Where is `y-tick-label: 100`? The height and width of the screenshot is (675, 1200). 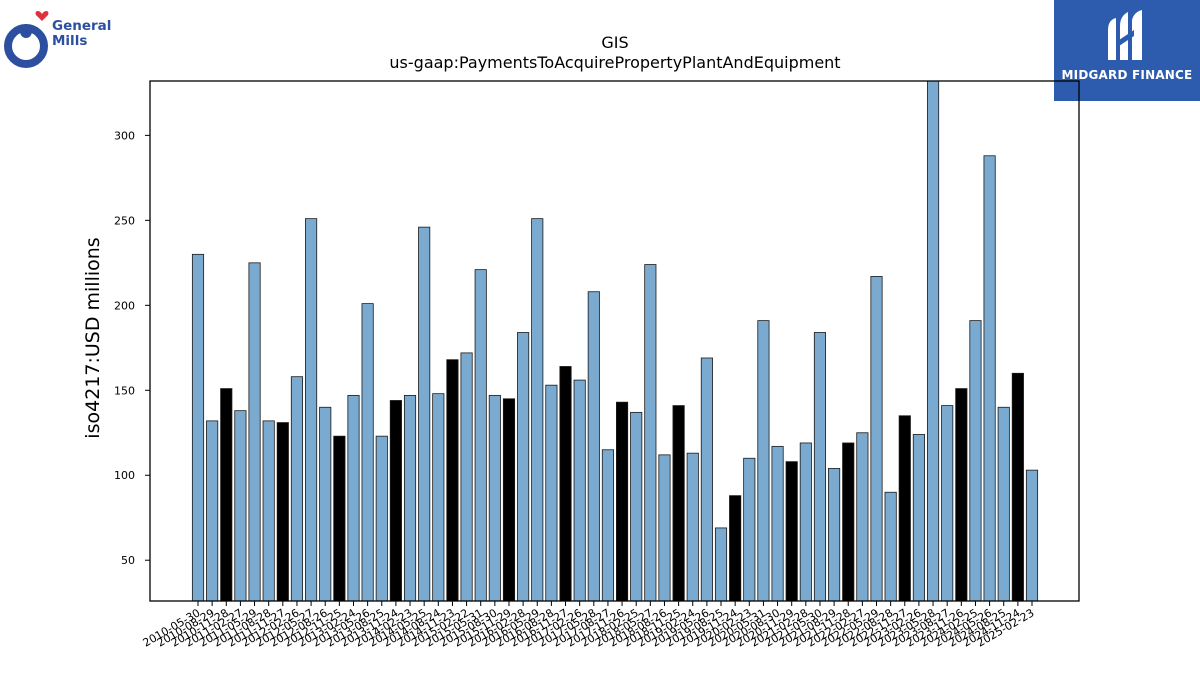
y-tick-label: 100 is located at coordinates (124, 475).